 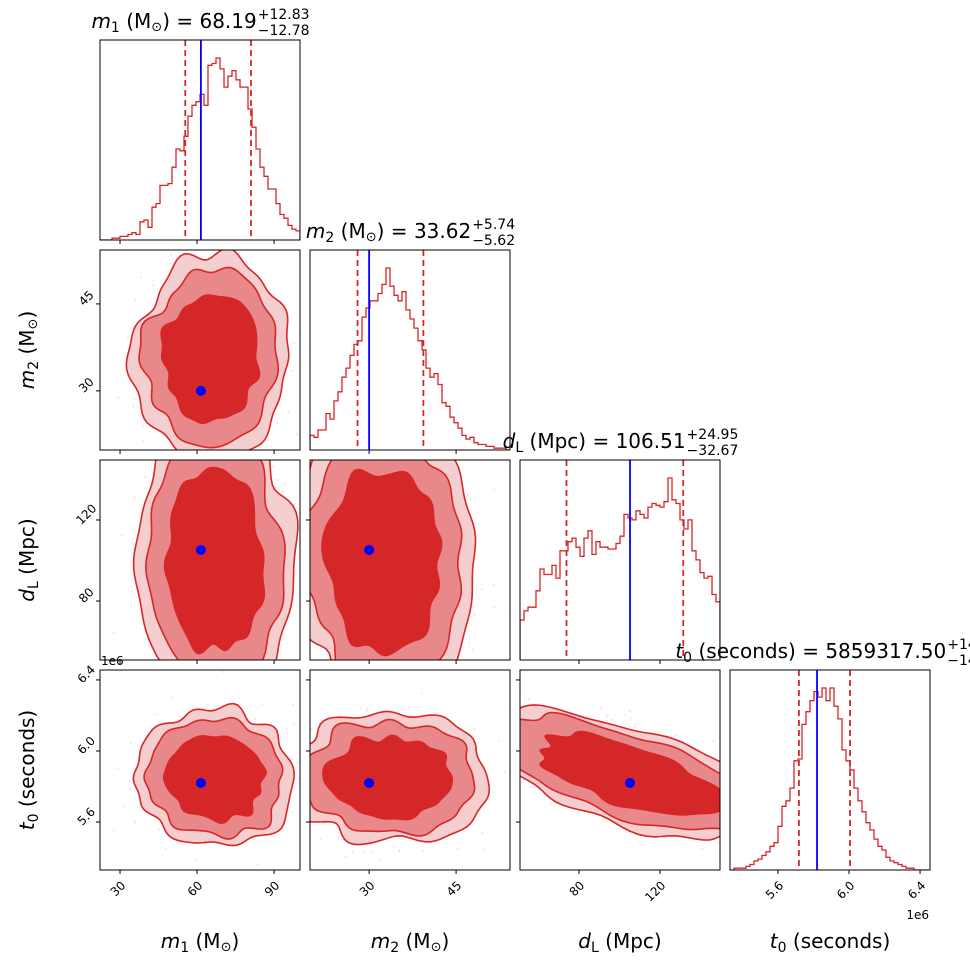 I want to click on label-unit: seconds, so click(x=842, y=941).